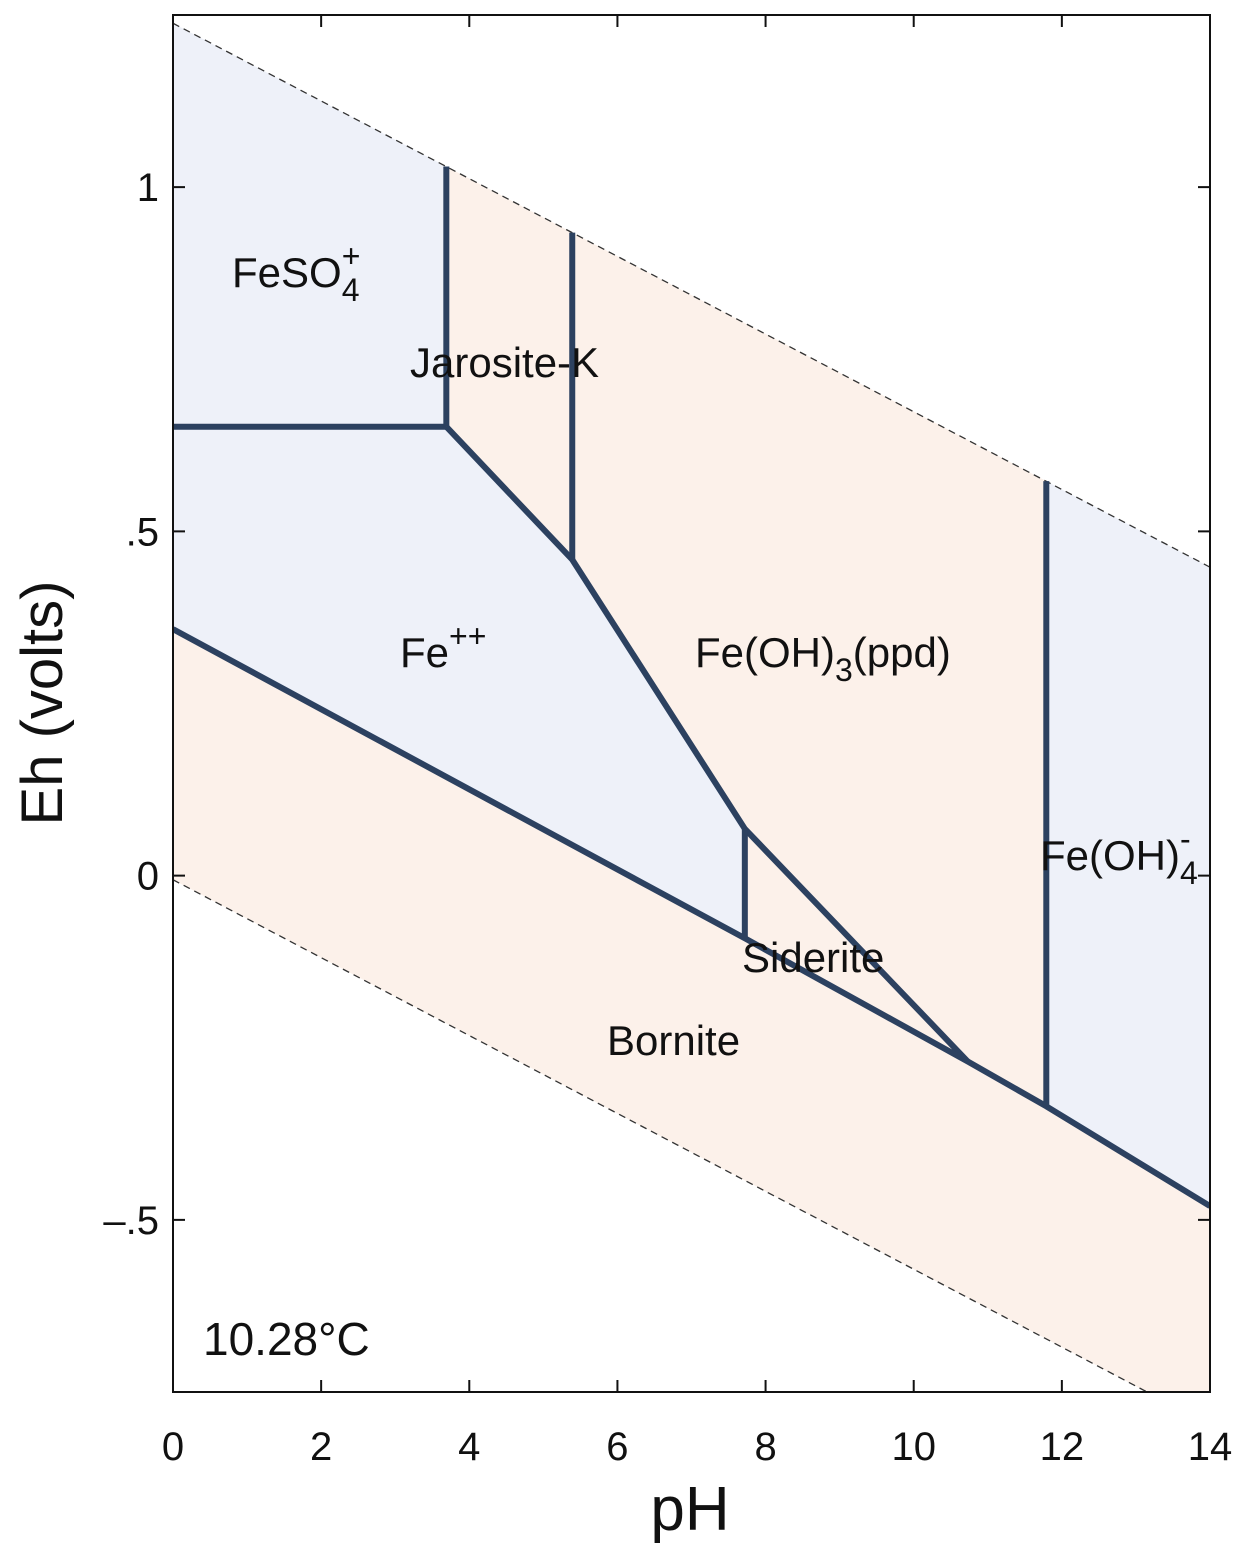  I want to click on label-text: Siderite, so click(813, 957).